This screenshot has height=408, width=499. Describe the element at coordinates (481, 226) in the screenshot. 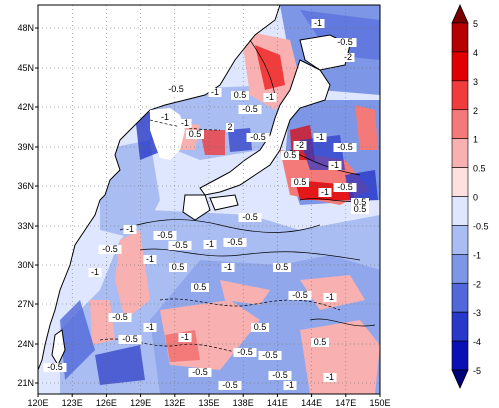

I see `colorbar-label: -0.5` at that location.